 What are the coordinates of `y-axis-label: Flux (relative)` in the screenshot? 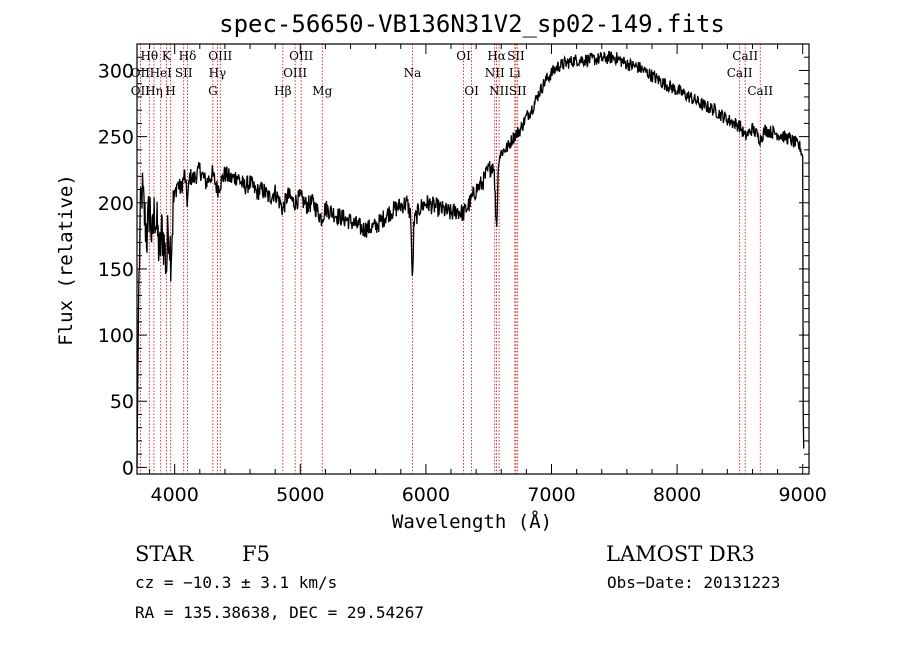 It's located at (66, 260).